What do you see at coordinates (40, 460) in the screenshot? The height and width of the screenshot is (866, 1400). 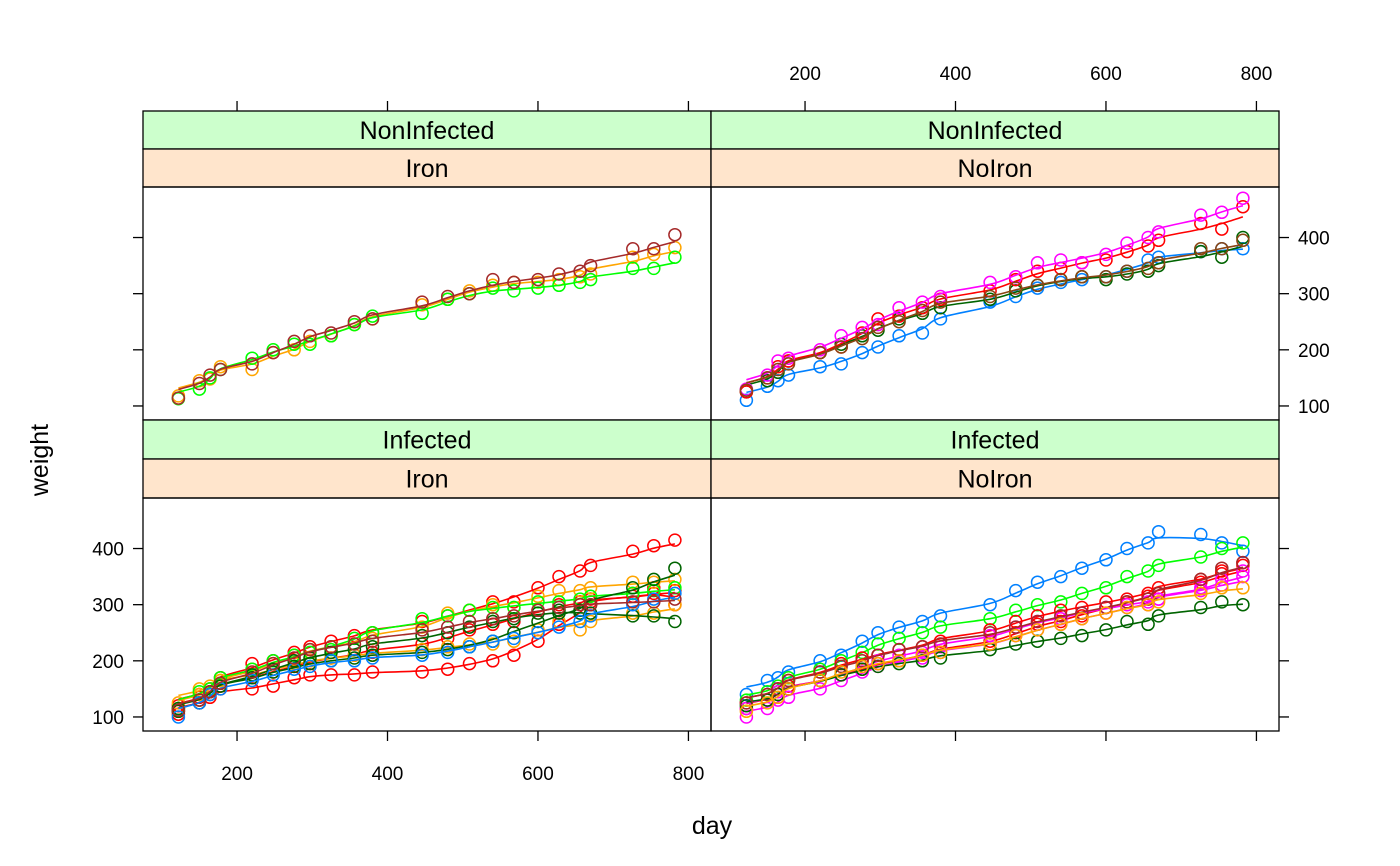 I see `y-axis-title: weight` at bounding box center [40, 460].